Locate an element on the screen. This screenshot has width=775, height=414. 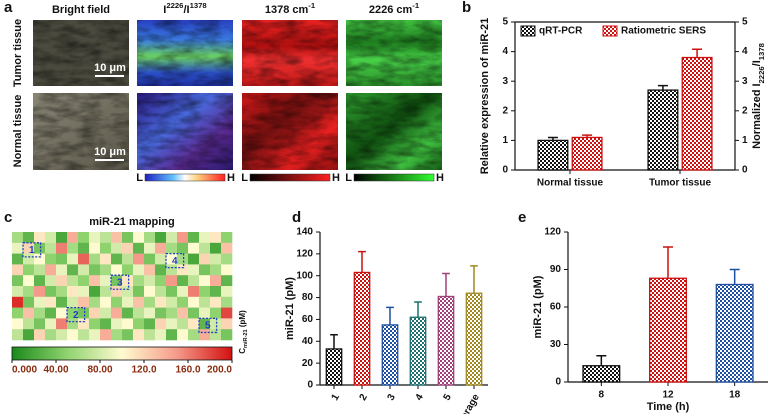
y-tick-label: 5 is located at coordinates (505, 22).